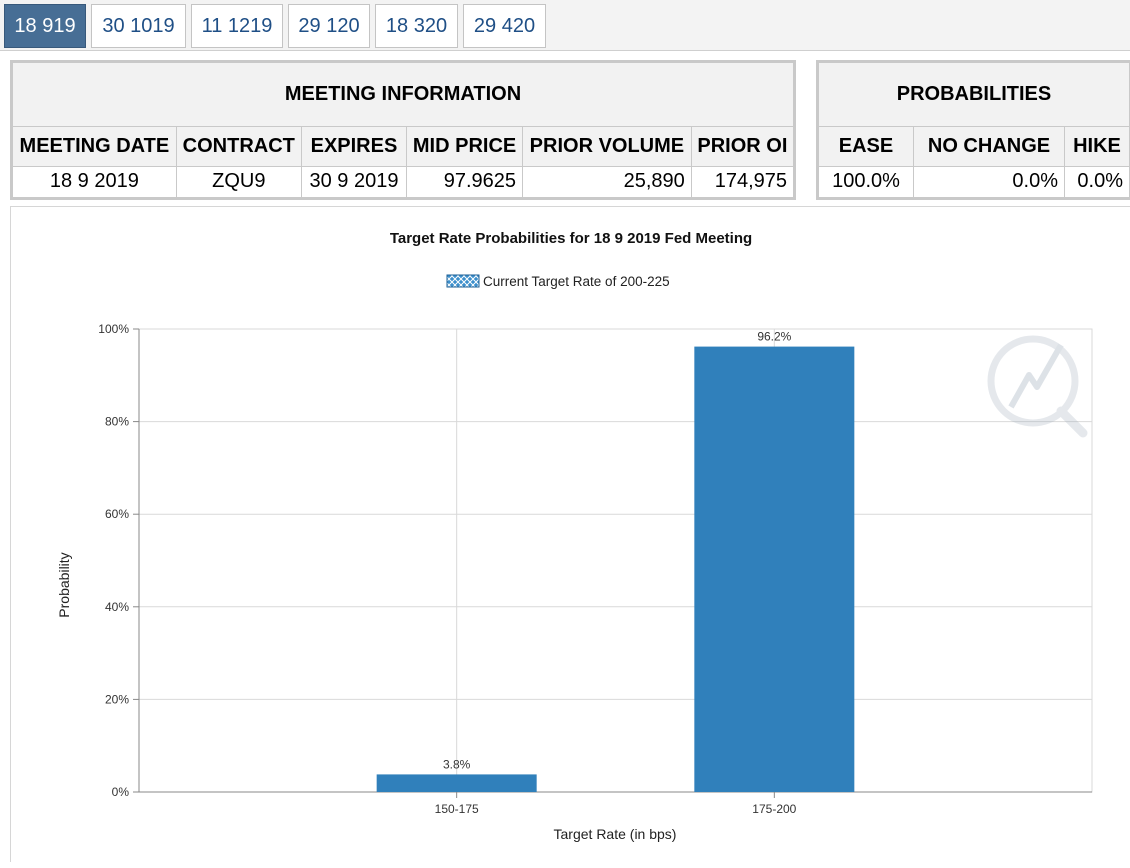 This screenshot has width=1130, height=868. I want to click on col-ease: EASE, so click(866, 146).